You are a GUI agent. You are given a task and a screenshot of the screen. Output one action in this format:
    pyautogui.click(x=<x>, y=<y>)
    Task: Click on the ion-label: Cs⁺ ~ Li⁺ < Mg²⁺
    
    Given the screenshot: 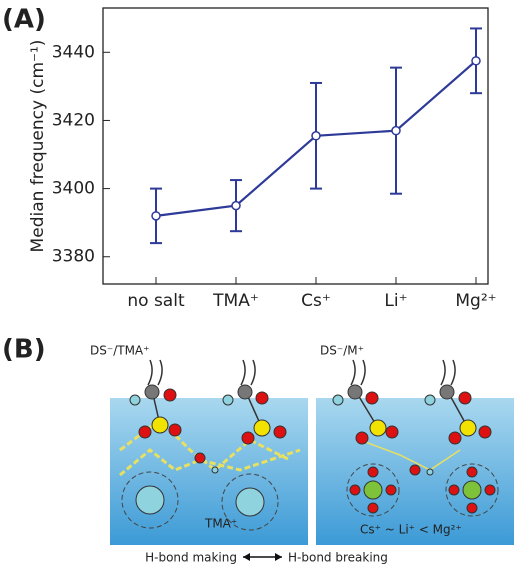 What is the action you would take?
    pyautogui.click(x=411, y=530)
    